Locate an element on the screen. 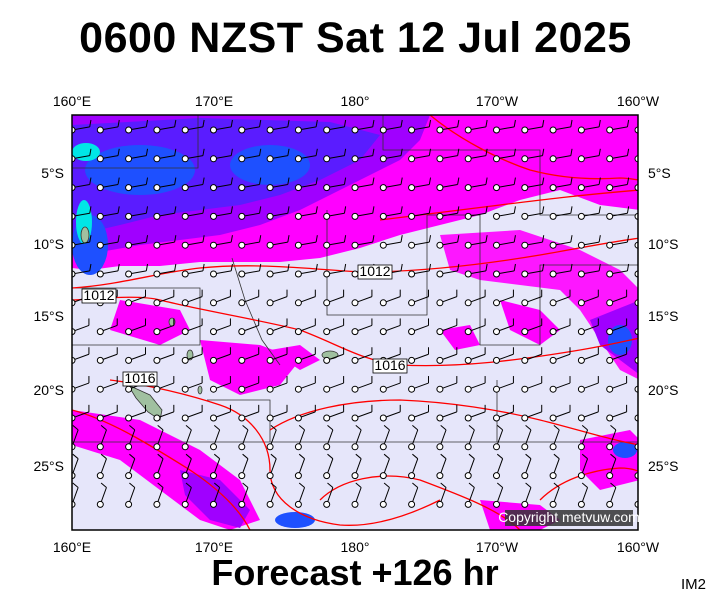  lon-label: 170°W is located at coordinates (497, 101).